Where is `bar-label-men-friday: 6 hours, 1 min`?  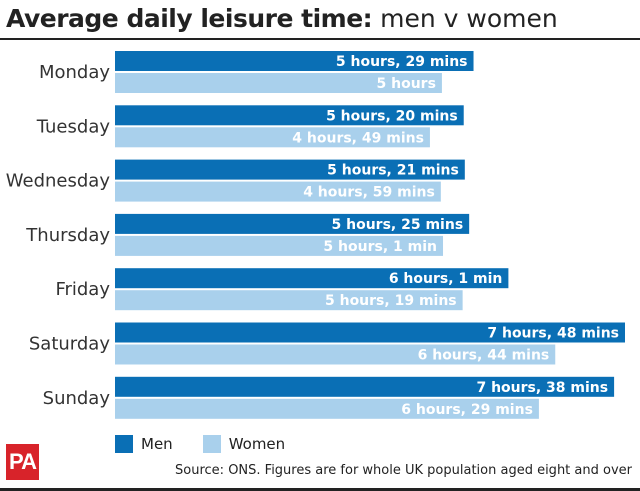 bar-label-men-friday: 6 hours, 1 min is located at coordinates (446, 279).